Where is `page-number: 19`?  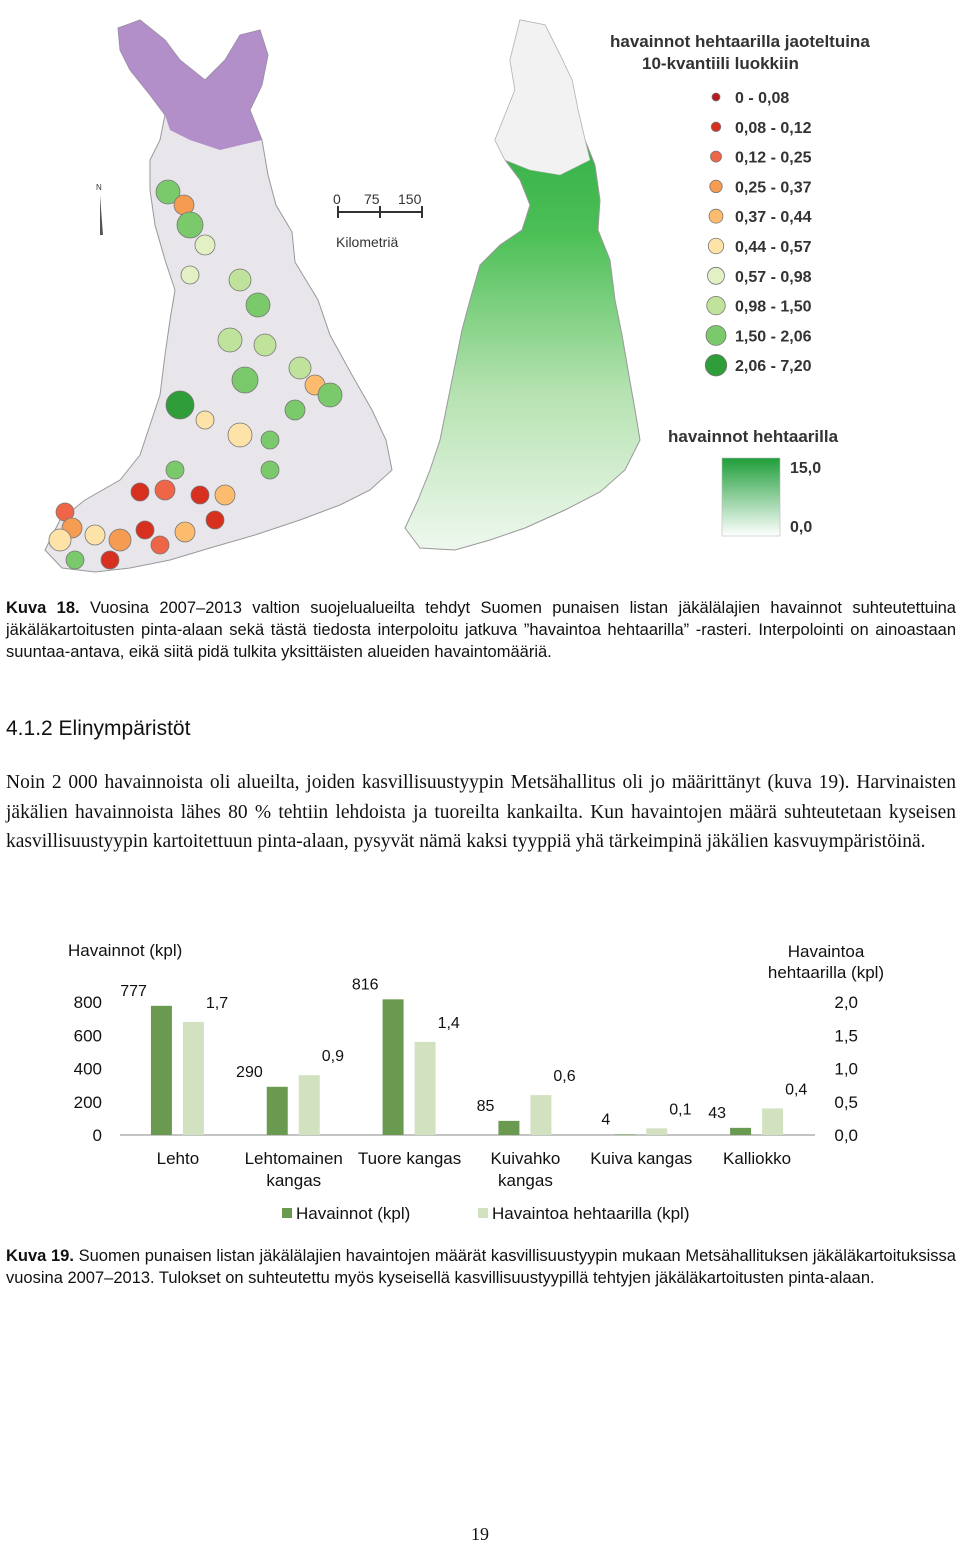 page-number: 19 is located at coordinates (480, 1534).